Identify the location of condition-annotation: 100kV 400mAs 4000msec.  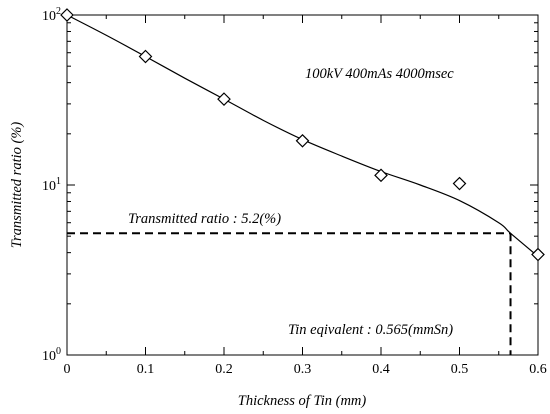
(379, 74).